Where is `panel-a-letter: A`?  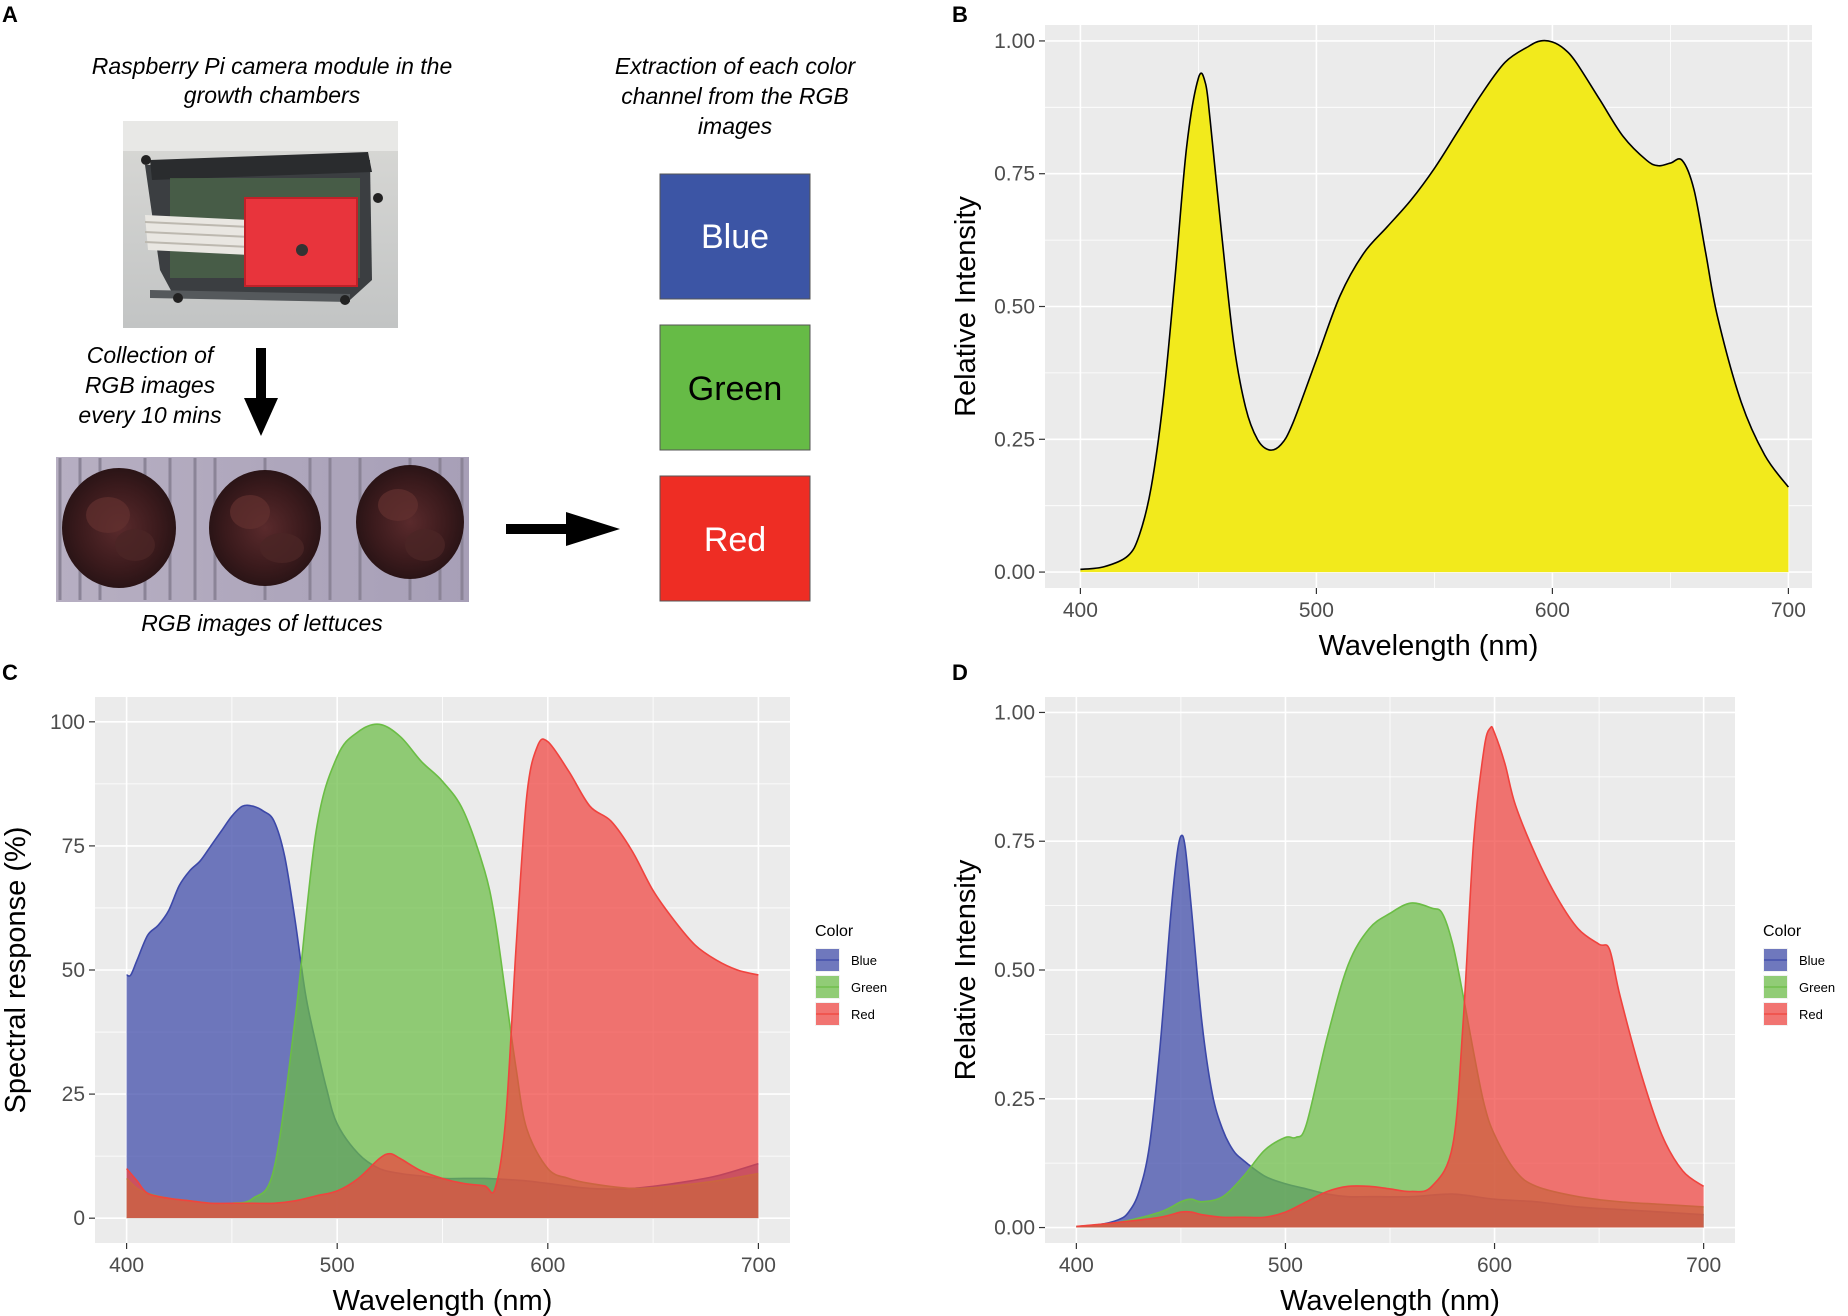
panel-a-letter: A is located at coordinates (10, 14).